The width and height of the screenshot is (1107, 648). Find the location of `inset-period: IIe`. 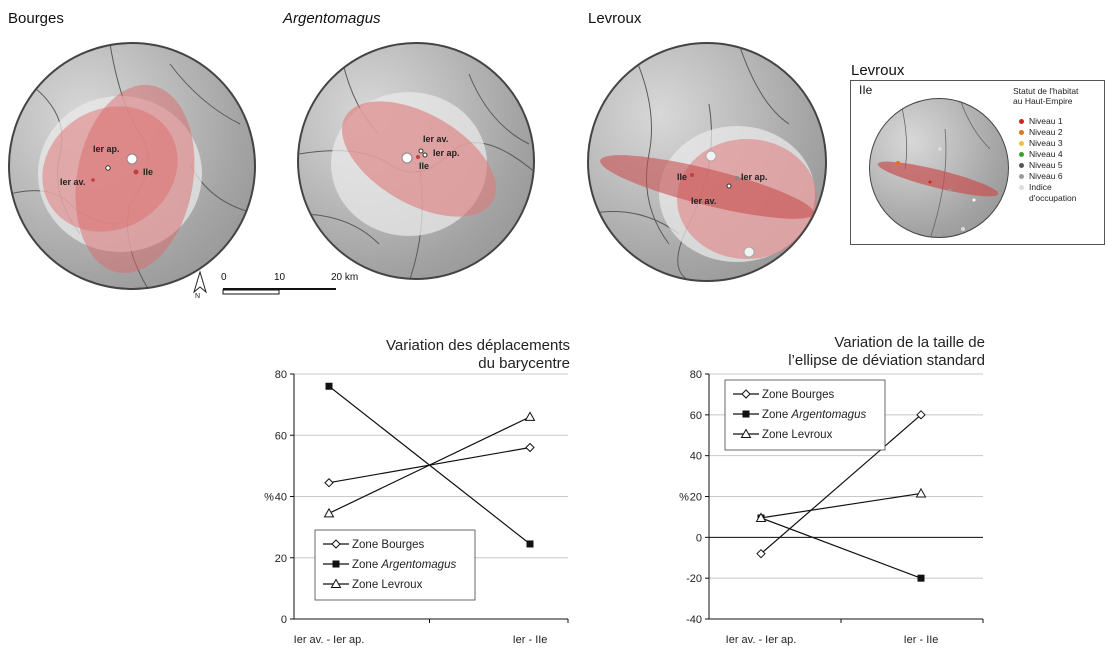

inset-period: IIe is located at coordinates (866, 90).